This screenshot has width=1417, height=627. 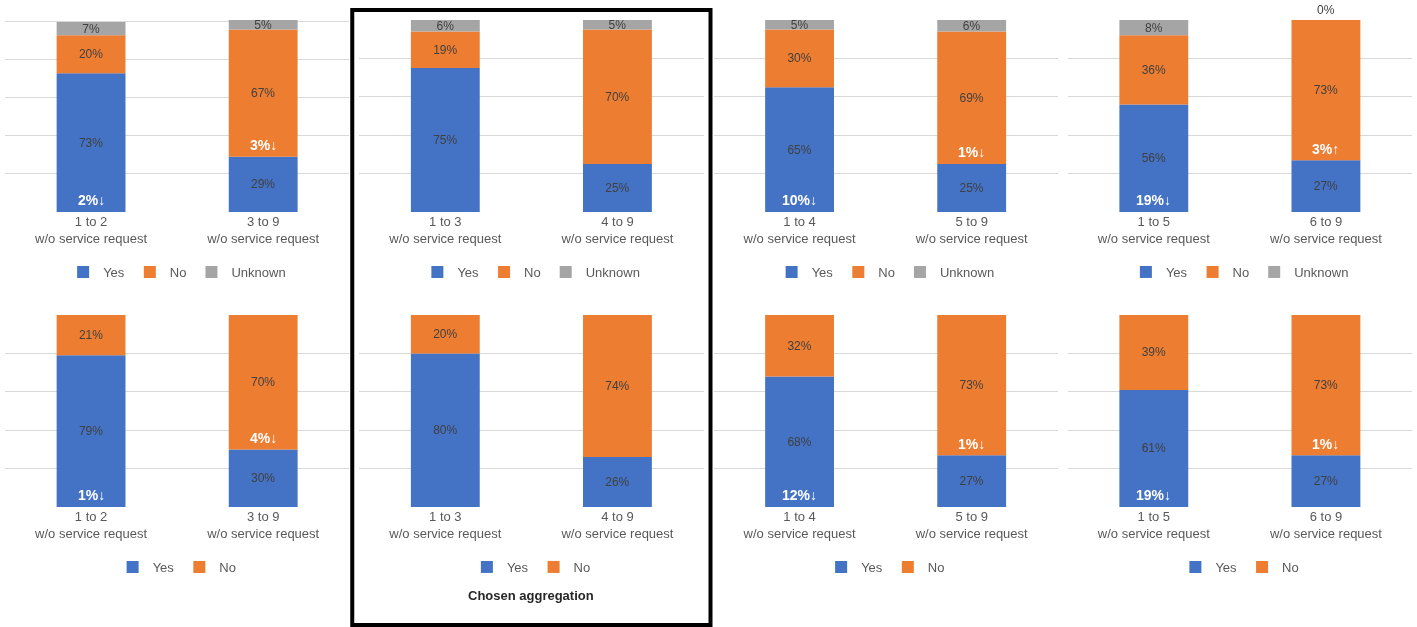 What do you see at coordinates (92, 200) in the screenshot?
I see `annotation: 2%↓` at bounding box center [92, 200].